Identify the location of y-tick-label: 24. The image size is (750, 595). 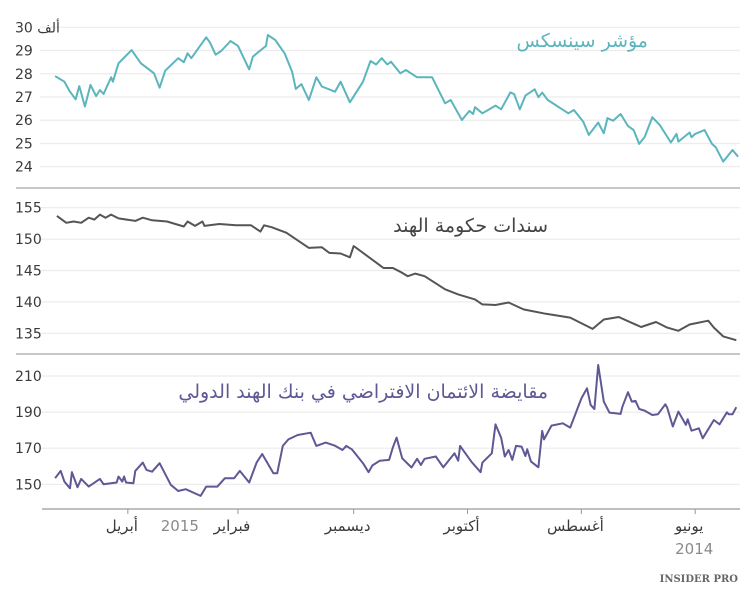
(24, 168).